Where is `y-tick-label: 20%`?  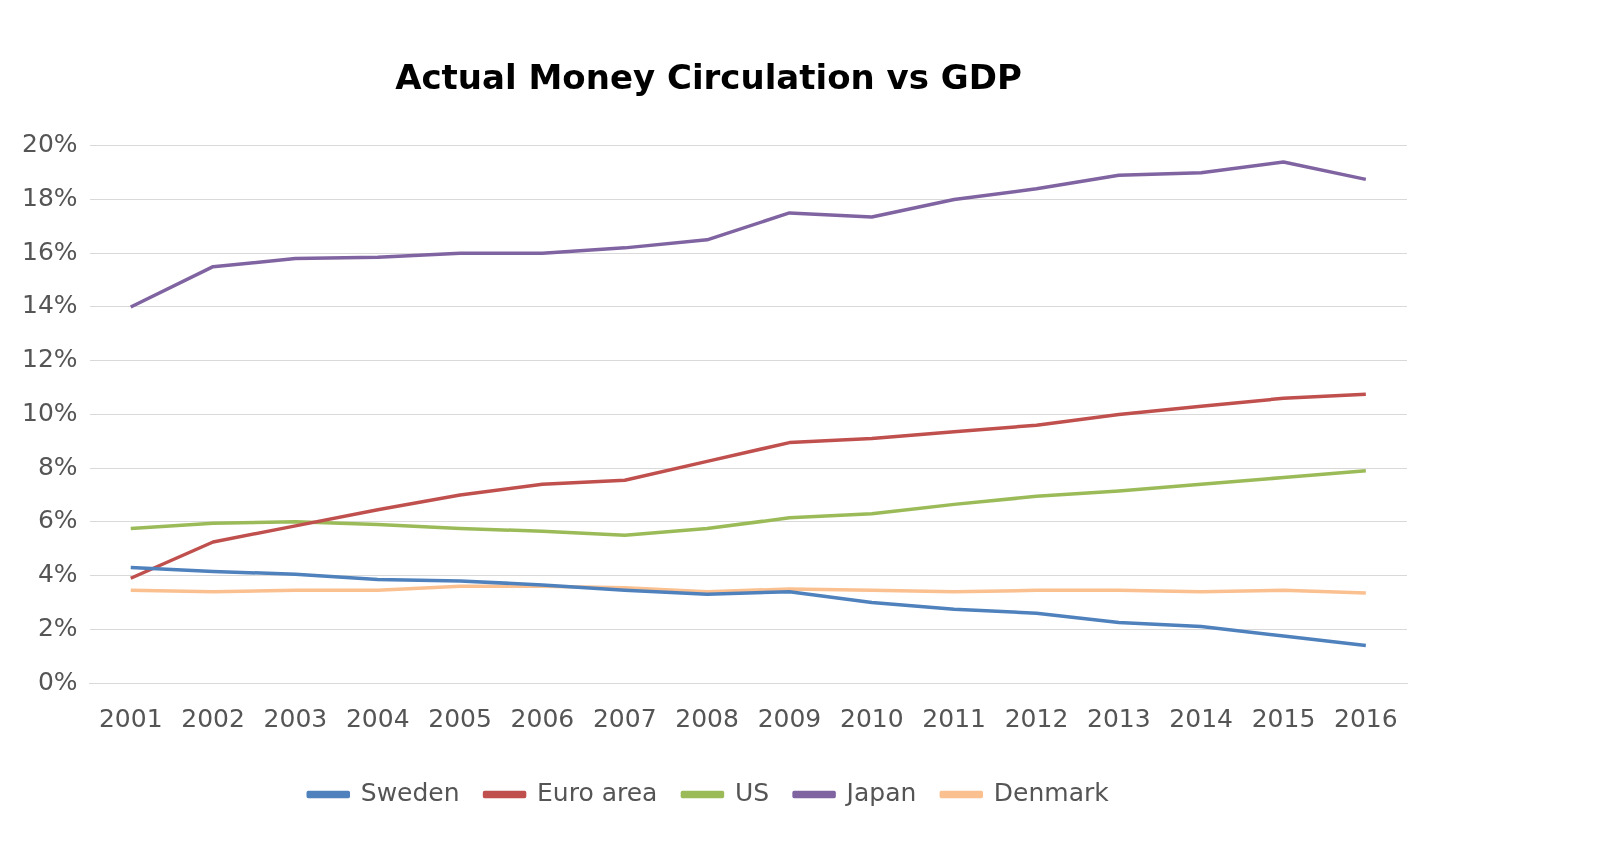 y-tick-label: 20% is located at coordinates (49, 144).